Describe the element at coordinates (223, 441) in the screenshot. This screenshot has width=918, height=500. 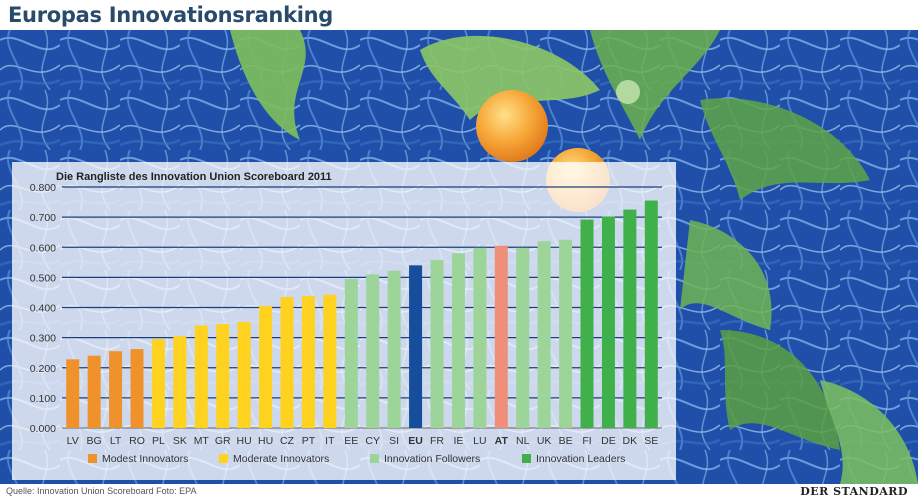
I see `x-tick-label: GR` at that location.